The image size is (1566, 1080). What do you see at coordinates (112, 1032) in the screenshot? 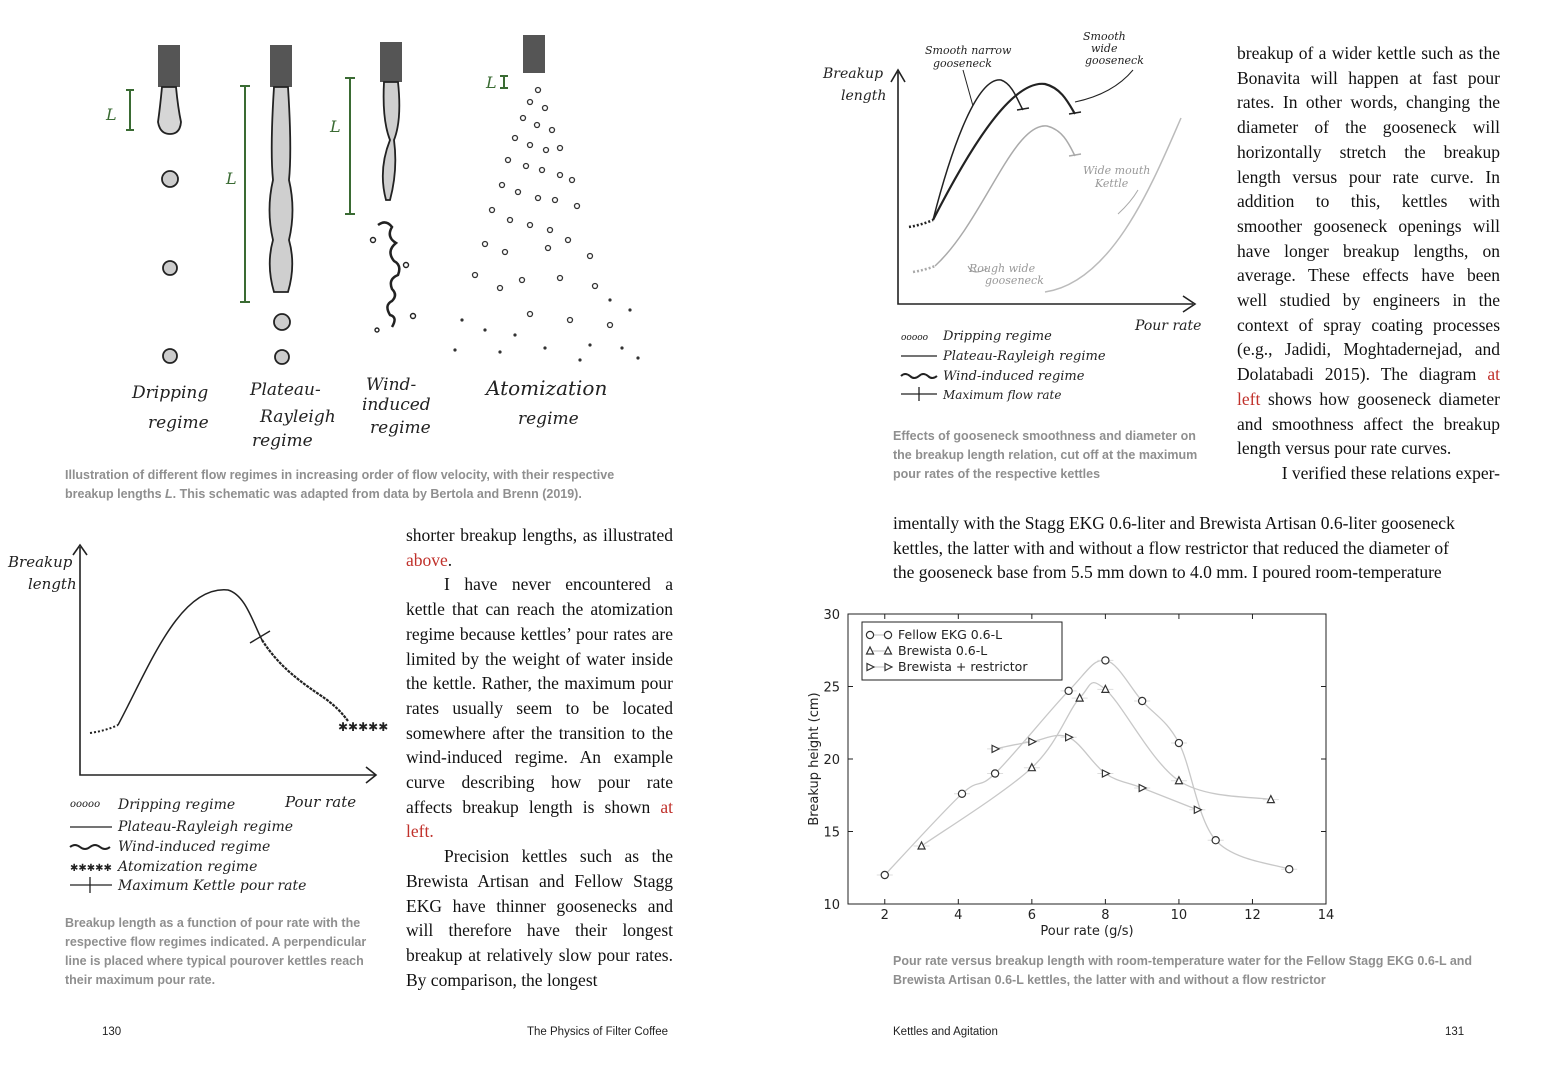
I see `page-number: 130` at bounding box center [112, 1032].